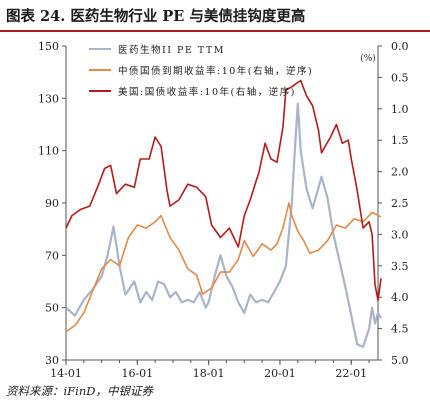  What do you see at coordinates (400, 266) in the screenshot?
I see `right-tick-label: 3.5` at bounding box center [400, 266].